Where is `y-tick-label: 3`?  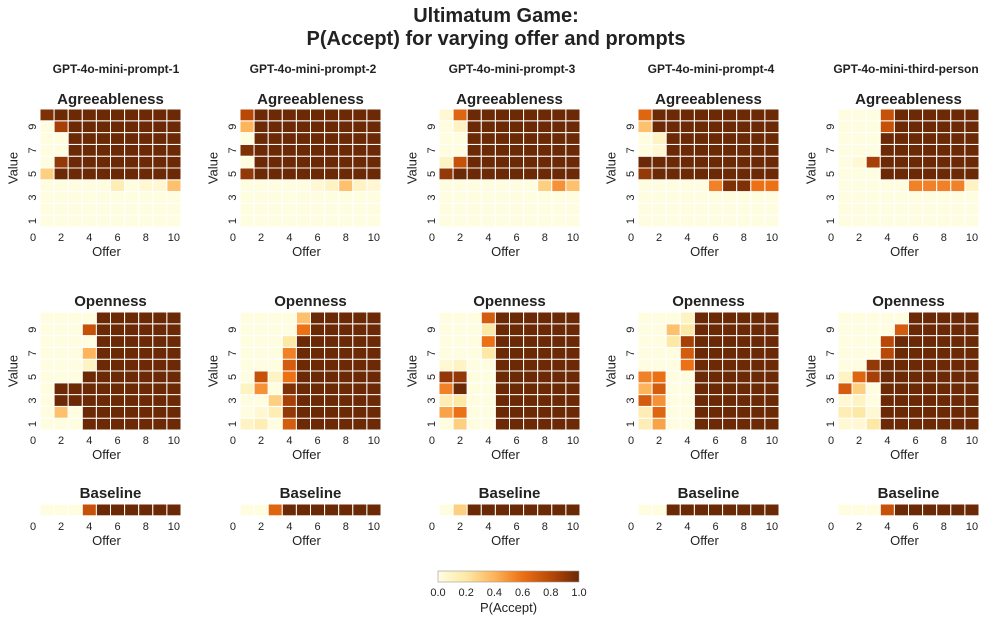
y-tick-label: 3 is located at coordinates (233, 400).